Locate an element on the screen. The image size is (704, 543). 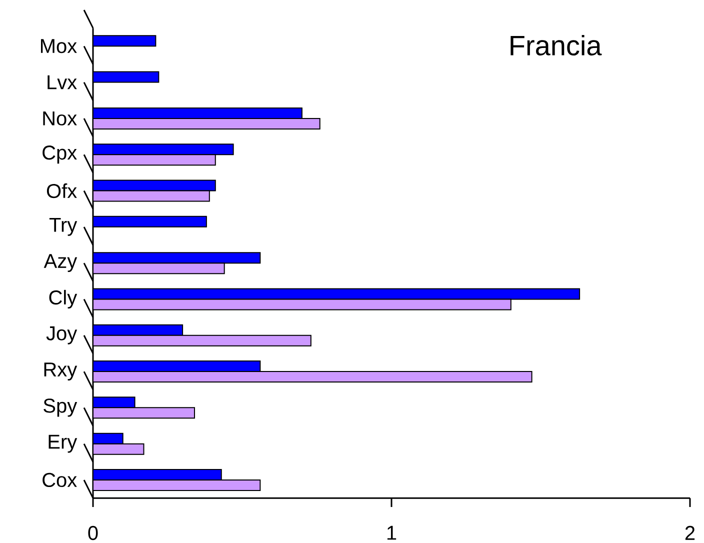
y-tick-label: Lvx is located at coordinates (62, 82).